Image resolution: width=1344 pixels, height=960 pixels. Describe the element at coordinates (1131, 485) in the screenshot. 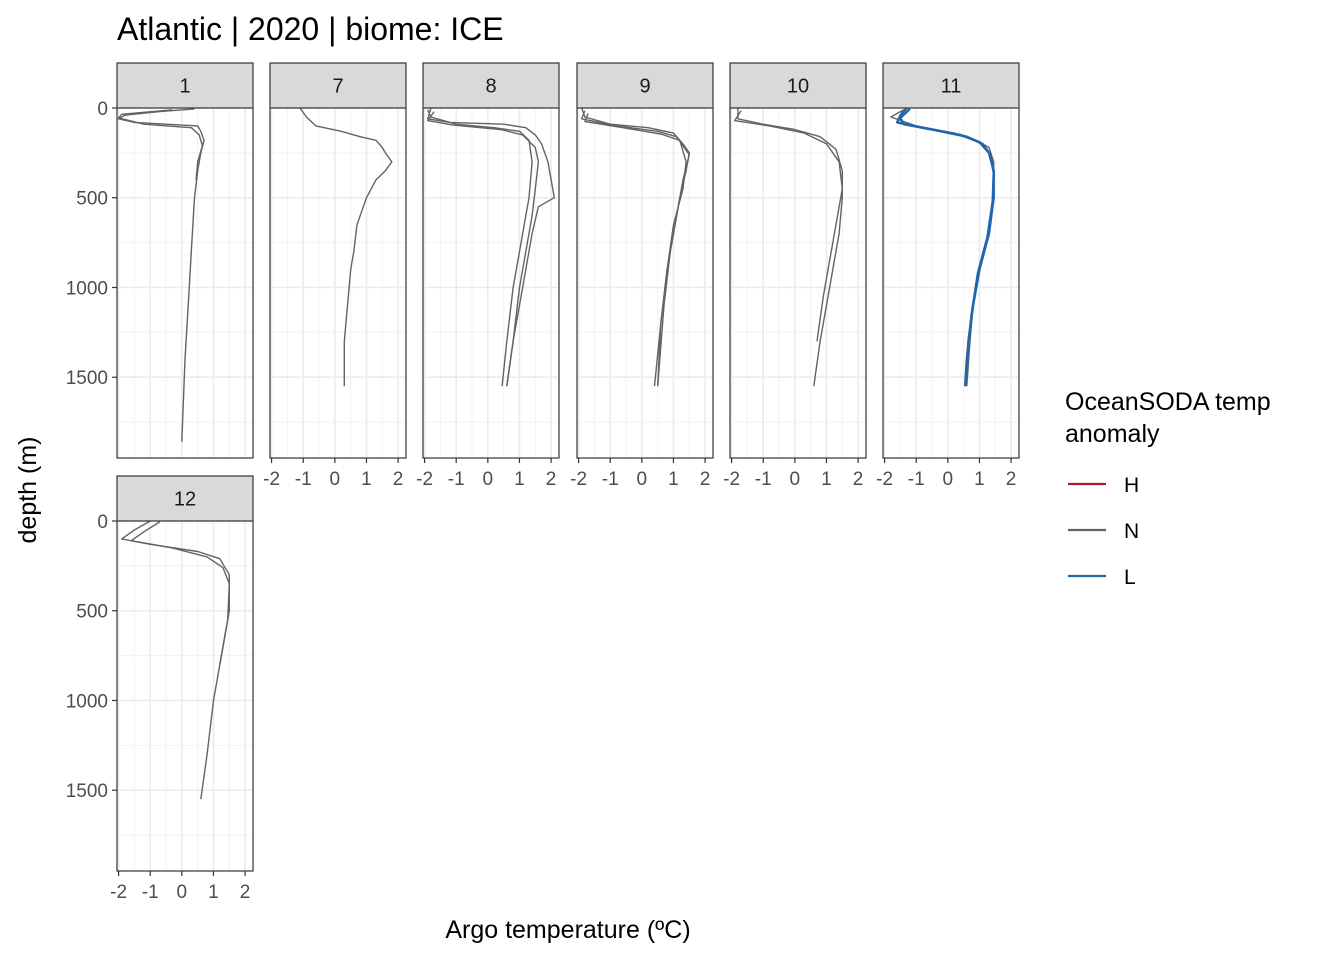

I see `legend-label-H: H` at that location.